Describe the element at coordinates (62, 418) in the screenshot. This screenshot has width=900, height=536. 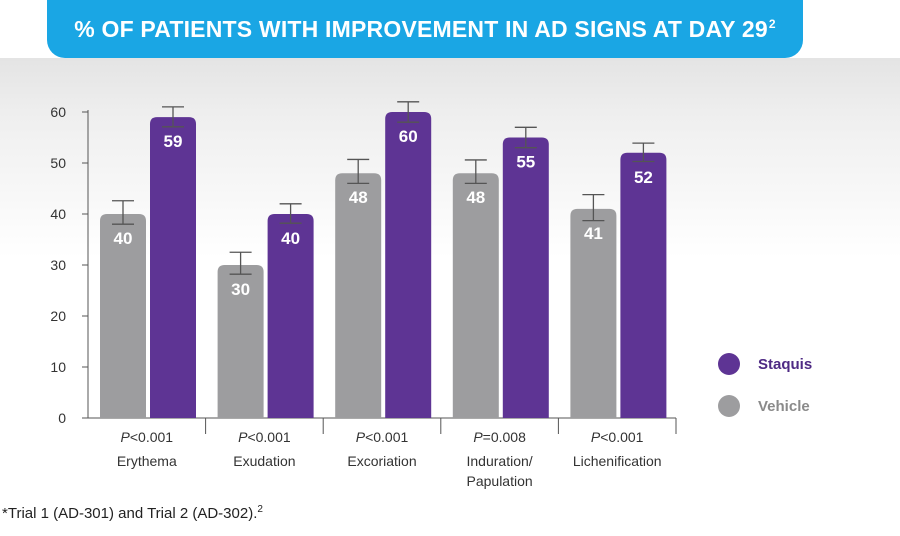
I see `y-tick-label: 0` at that location.